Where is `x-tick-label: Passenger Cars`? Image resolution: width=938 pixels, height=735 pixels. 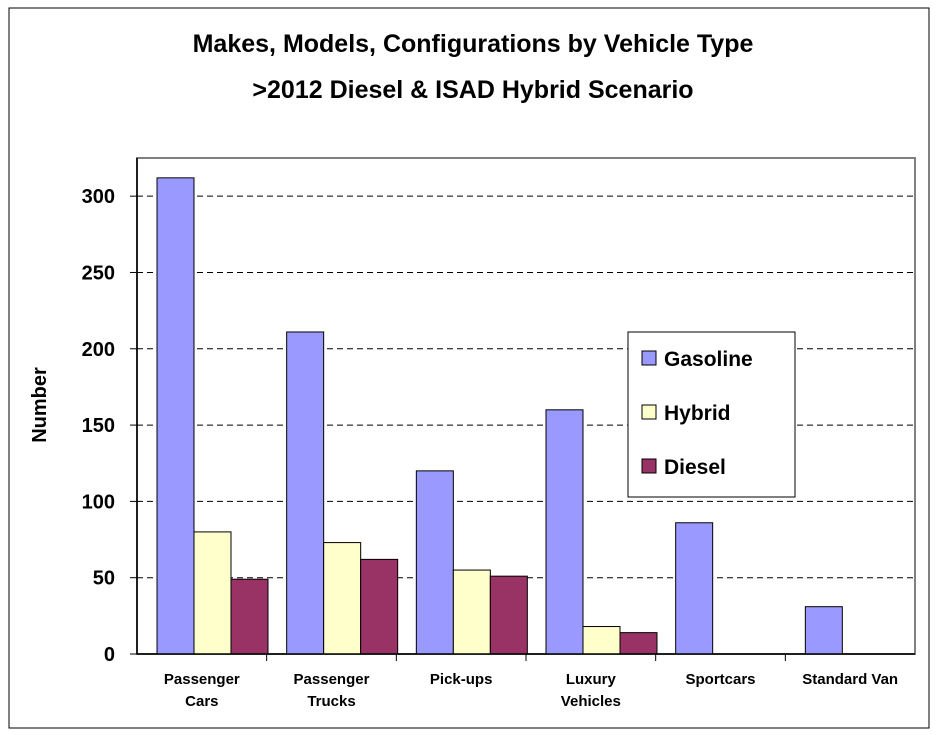
x-tick-label: Passenger Cars is located at coordinates (202, 690).